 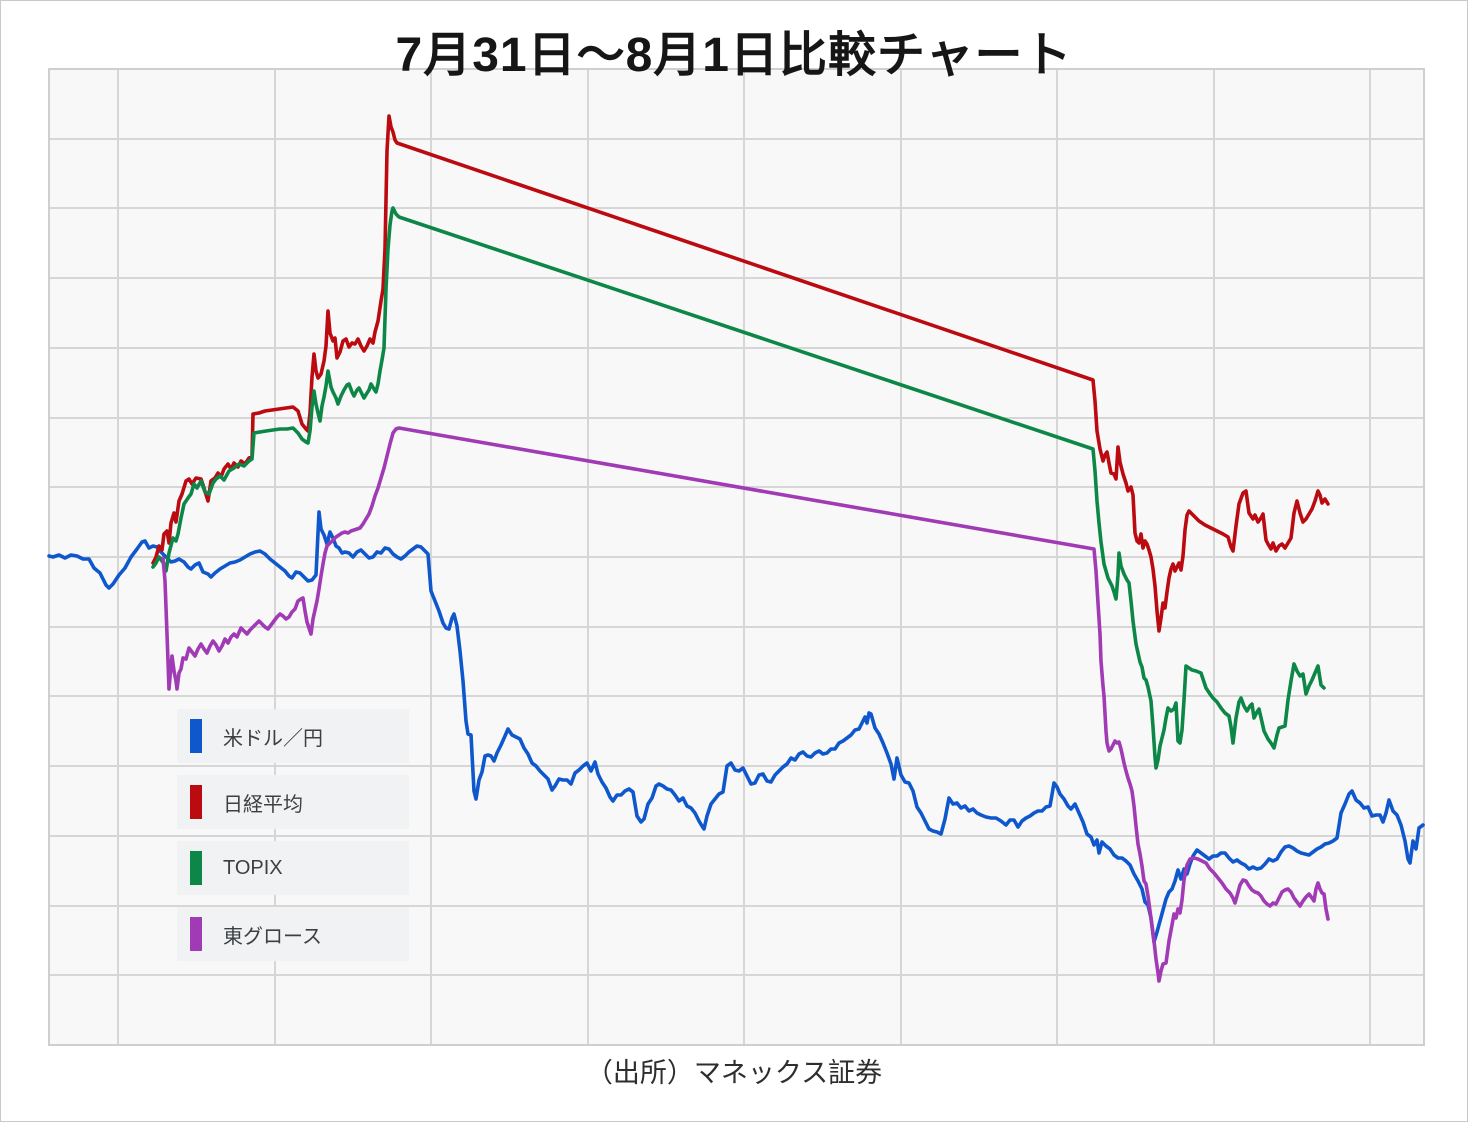 I want to click on chart-legend: 米ドル／円 日経平均 TOPIX 東グロース, so click(x=293, y=841).